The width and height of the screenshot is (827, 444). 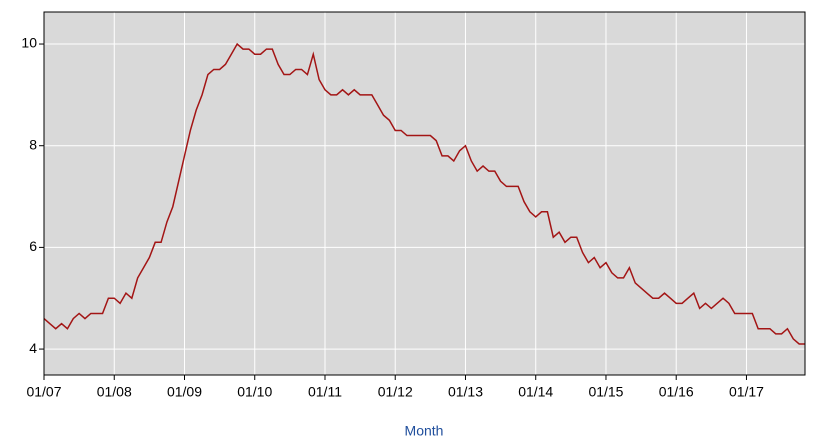 What do you see at coordinates (29, 43) in the screenshot?
I see `y-tick-label: 10` at bounding box center [29, 43].